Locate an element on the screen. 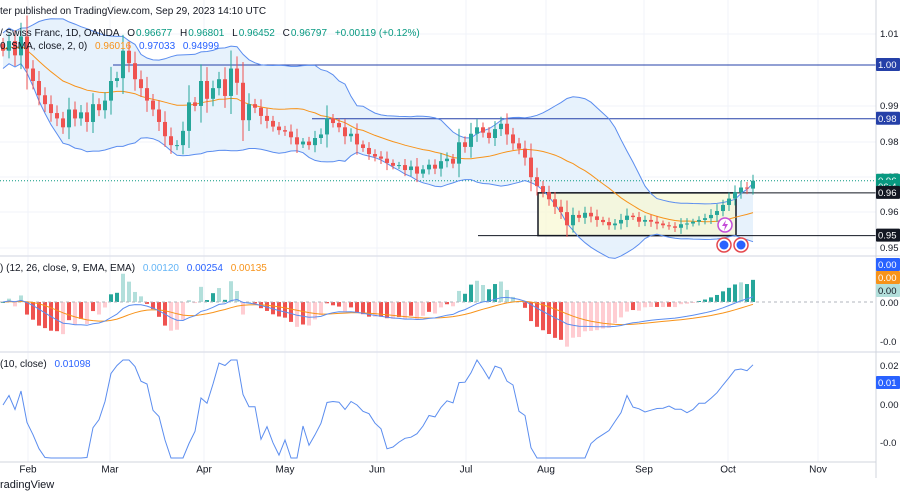 This screenshot has width=900, height=500. momentum-label: (10, close) is located at coordinates (23, 364).